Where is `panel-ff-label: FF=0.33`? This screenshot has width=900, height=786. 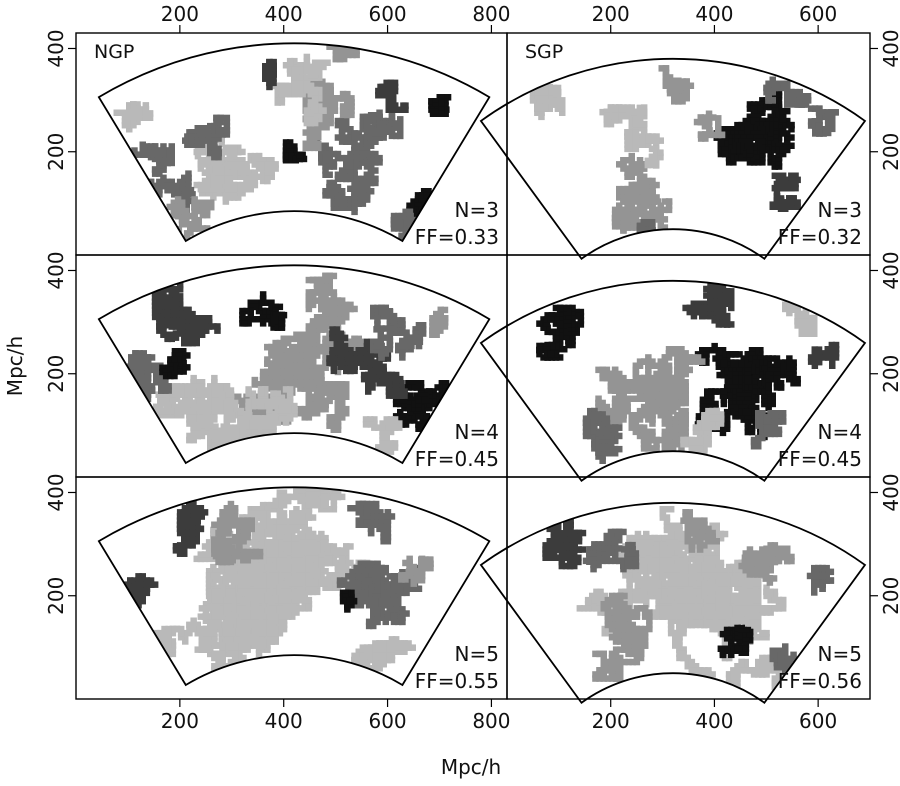 panel-ff-label: FF=0.33 is located at coordinates (457, 237).